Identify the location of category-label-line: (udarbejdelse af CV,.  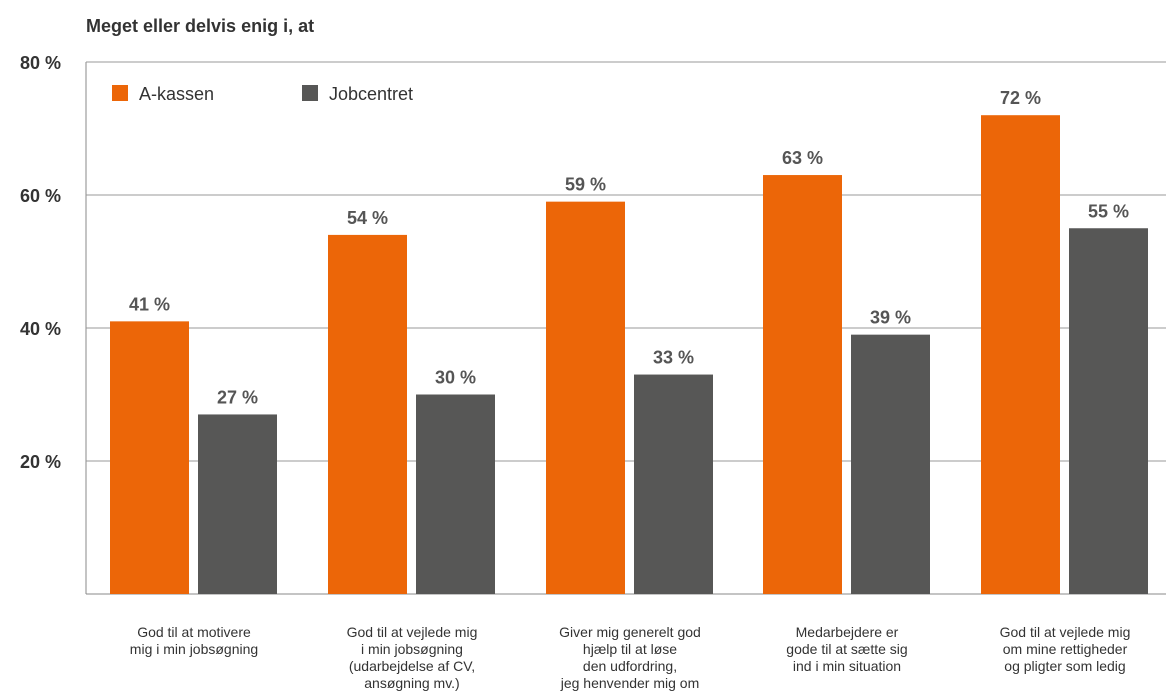
(412, 666).